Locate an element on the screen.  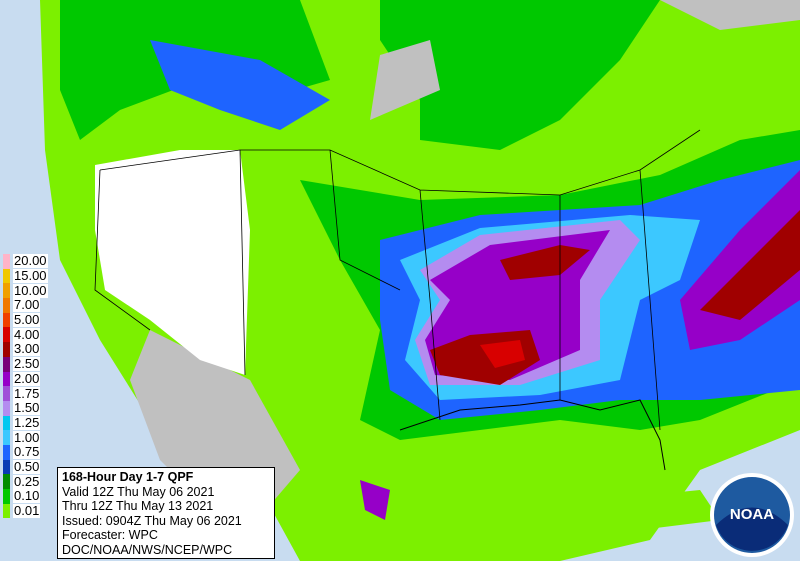
legend-label: 5.00 is located at coordinates (27, 320).